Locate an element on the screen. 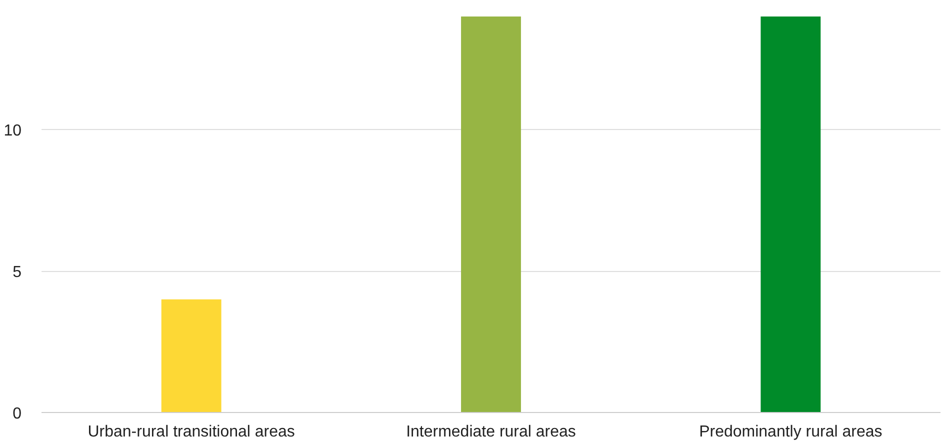 The width and height of the screenshot is (944, 443). y-tick-label: 0 is located at coordinates (17, 414).